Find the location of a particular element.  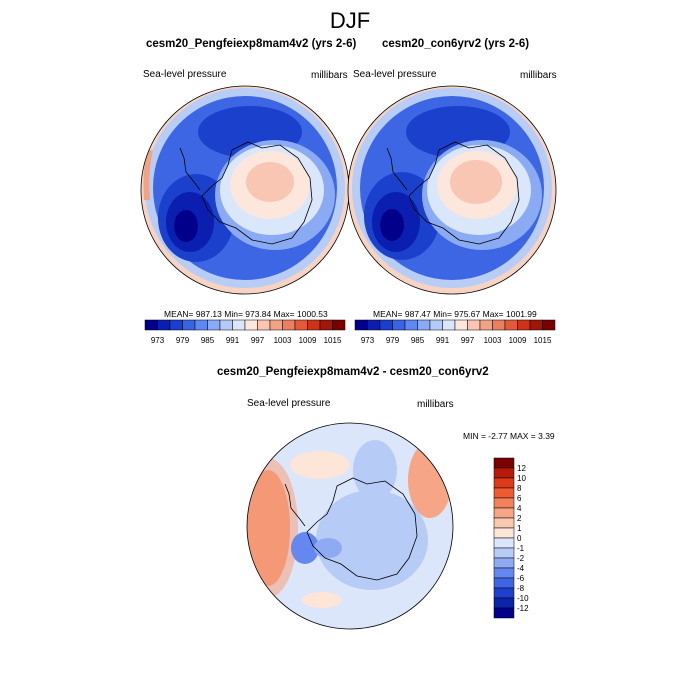

colorbar-panel2-tick-label: 1009 is located at coordinates (518, 340).